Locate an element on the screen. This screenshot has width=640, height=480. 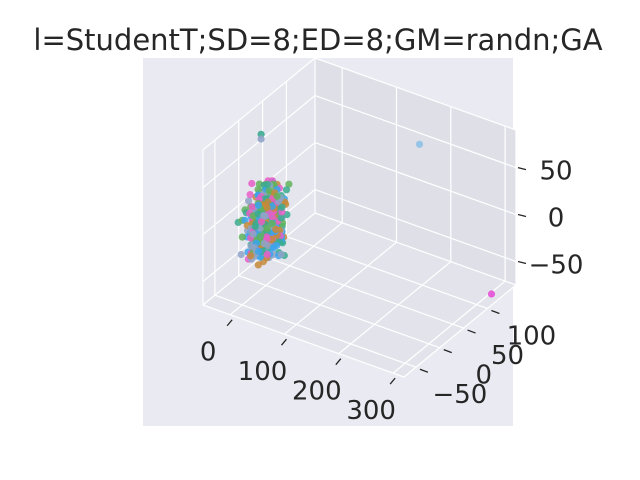
y-tick-label: 100 is located at coordinates (532, 336).